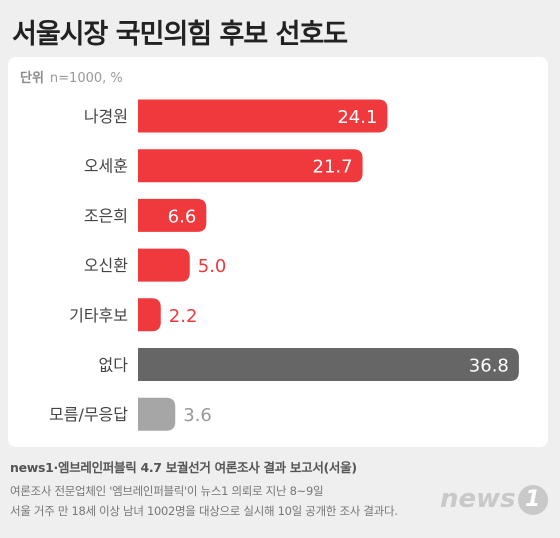 Image resolution: width=560 pixels, height=538 pixels. Describe the element at coordinates (86, 78) in the screenshot. I see `unit-text: n=1000, %` at that location.